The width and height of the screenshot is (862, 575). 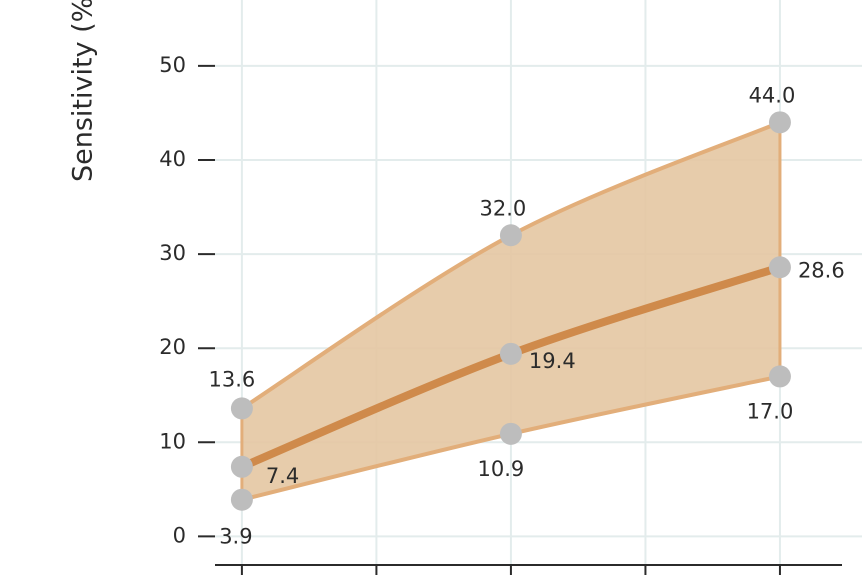 I want to click on y-tick-label: 40, so click(x=172, y=159).